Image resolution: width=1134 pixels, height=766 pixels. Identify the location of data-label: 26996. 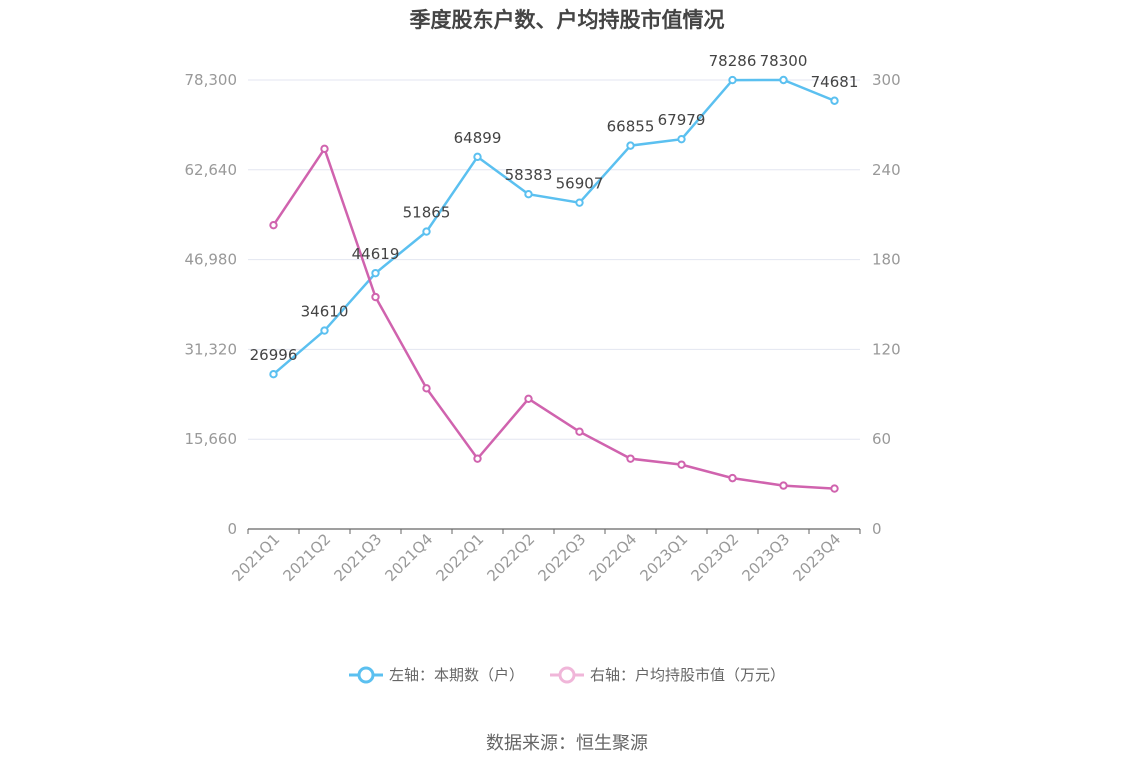
(274, 355).